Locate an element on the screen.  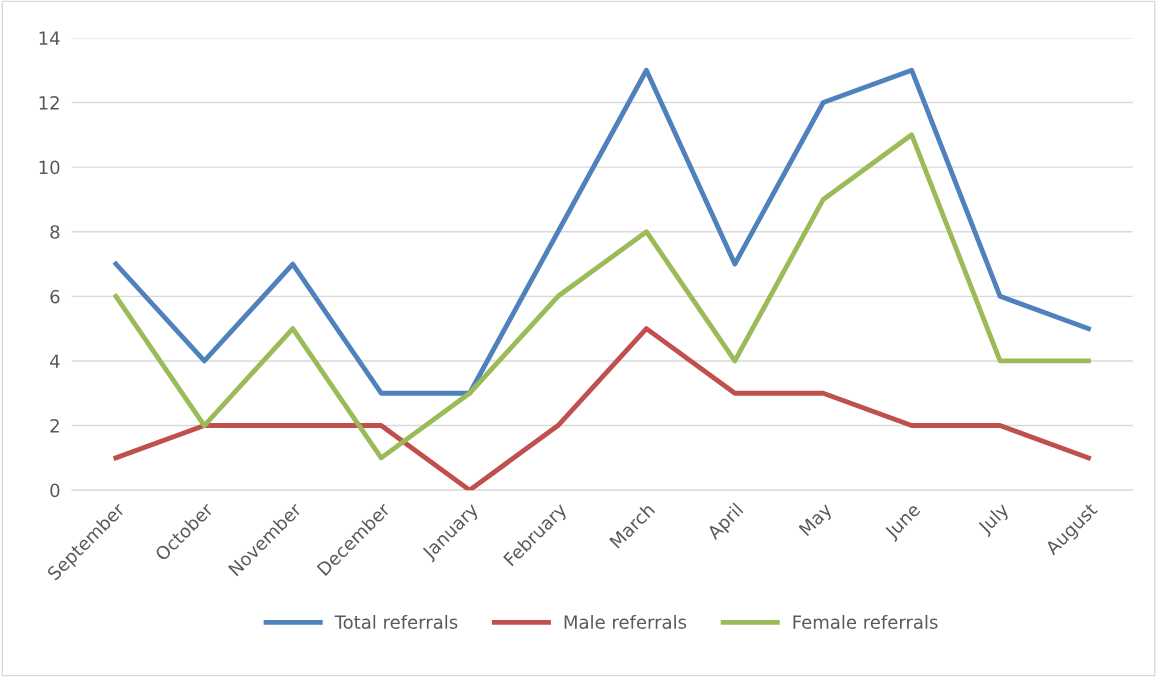
y-tick-label: 6 is located at coordinates (55, 296).